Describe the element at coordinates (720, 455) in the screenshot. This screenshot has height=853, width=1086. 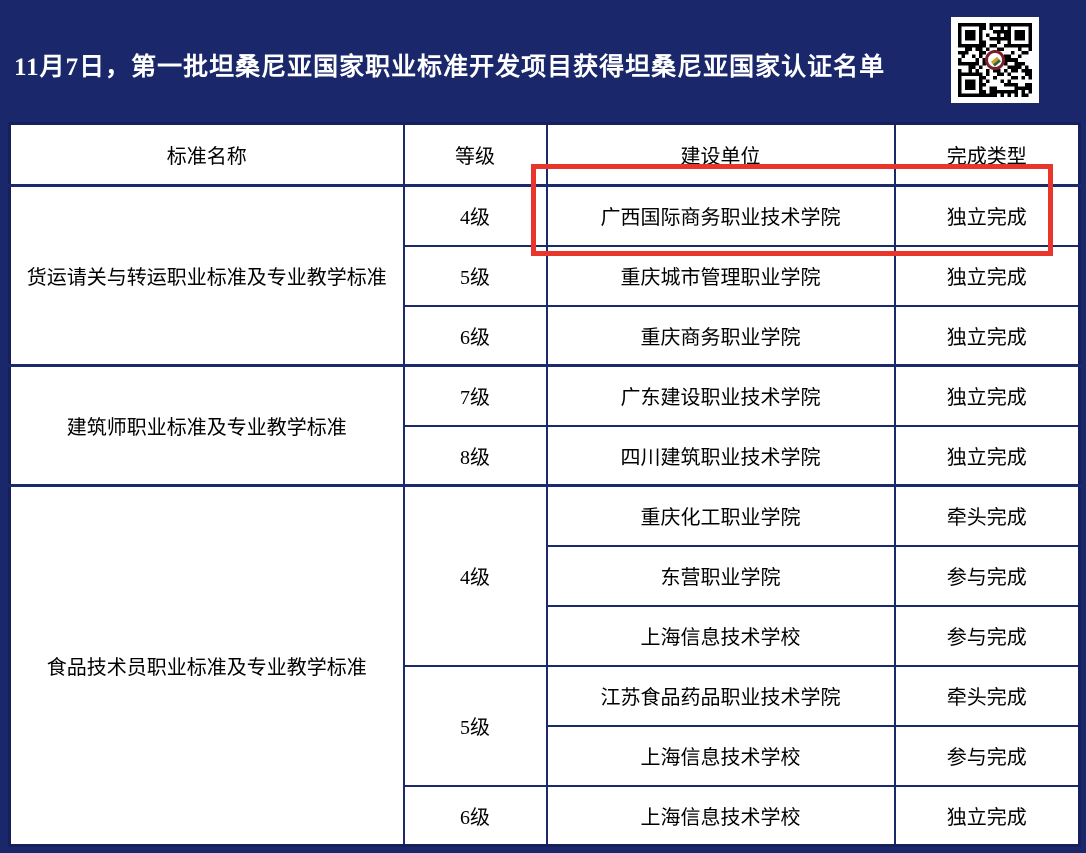
I see `unit-cell: 四川建筑职业技术学院` at that location.